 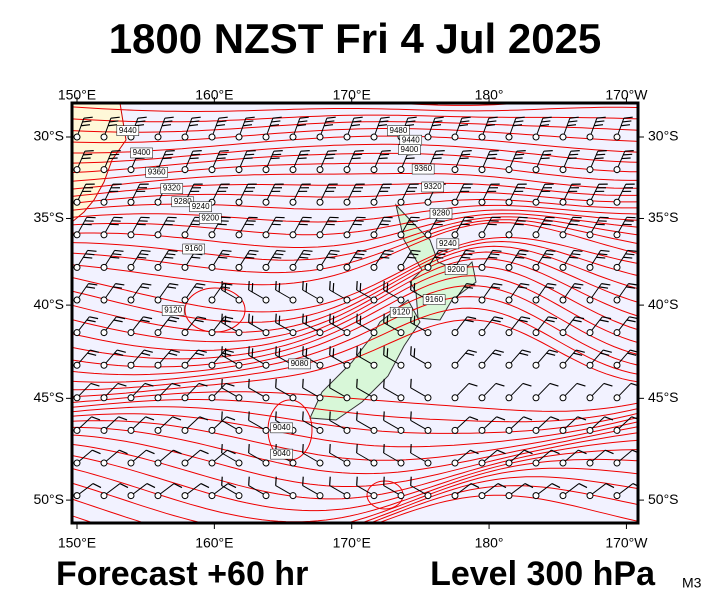 What do you see at coordinates (183, 201) in the screenshot?
I see `contour-label: 9280` at bounding box center [183, 201].